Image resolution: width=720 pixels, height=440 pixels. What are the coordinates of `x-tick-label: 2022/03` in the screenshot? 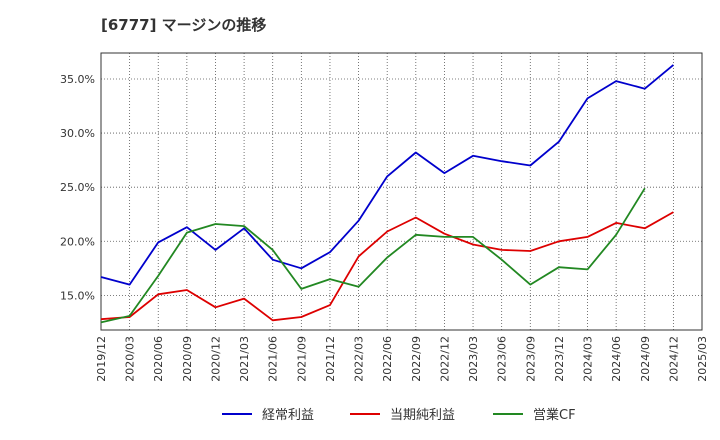 It's located at (359, 359).